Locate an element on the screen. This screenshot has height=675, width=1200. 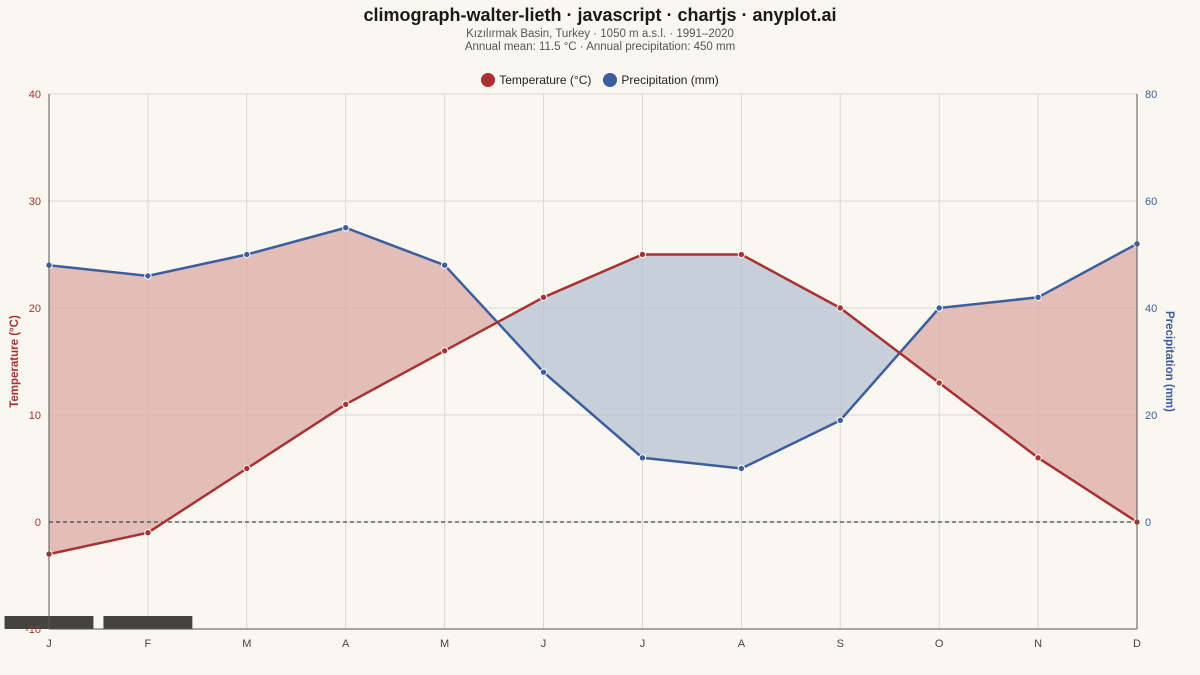
y-left-tick-label: 10 is located at coordinates (35, 416).